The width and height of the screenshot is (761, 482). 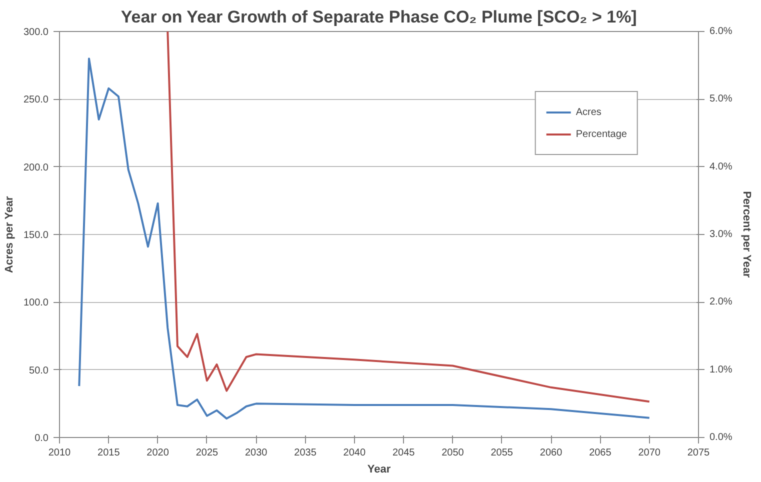 What do you see at coordinates (589, 112) in the screenshot?
I see `legend-label: Acres` at bounding box center [589, 112].